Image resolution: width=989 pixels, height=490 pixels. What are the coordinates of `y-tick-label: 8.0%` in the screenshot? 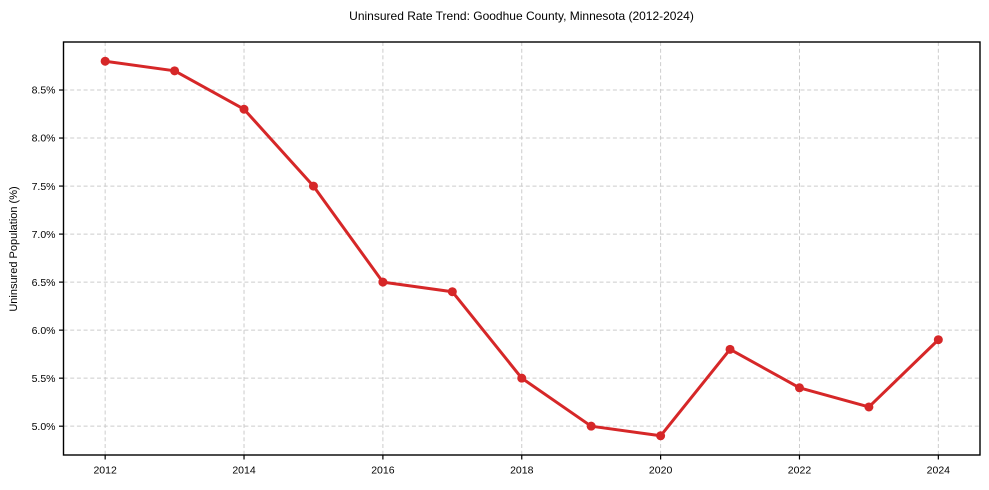 It's located at (44, 139).